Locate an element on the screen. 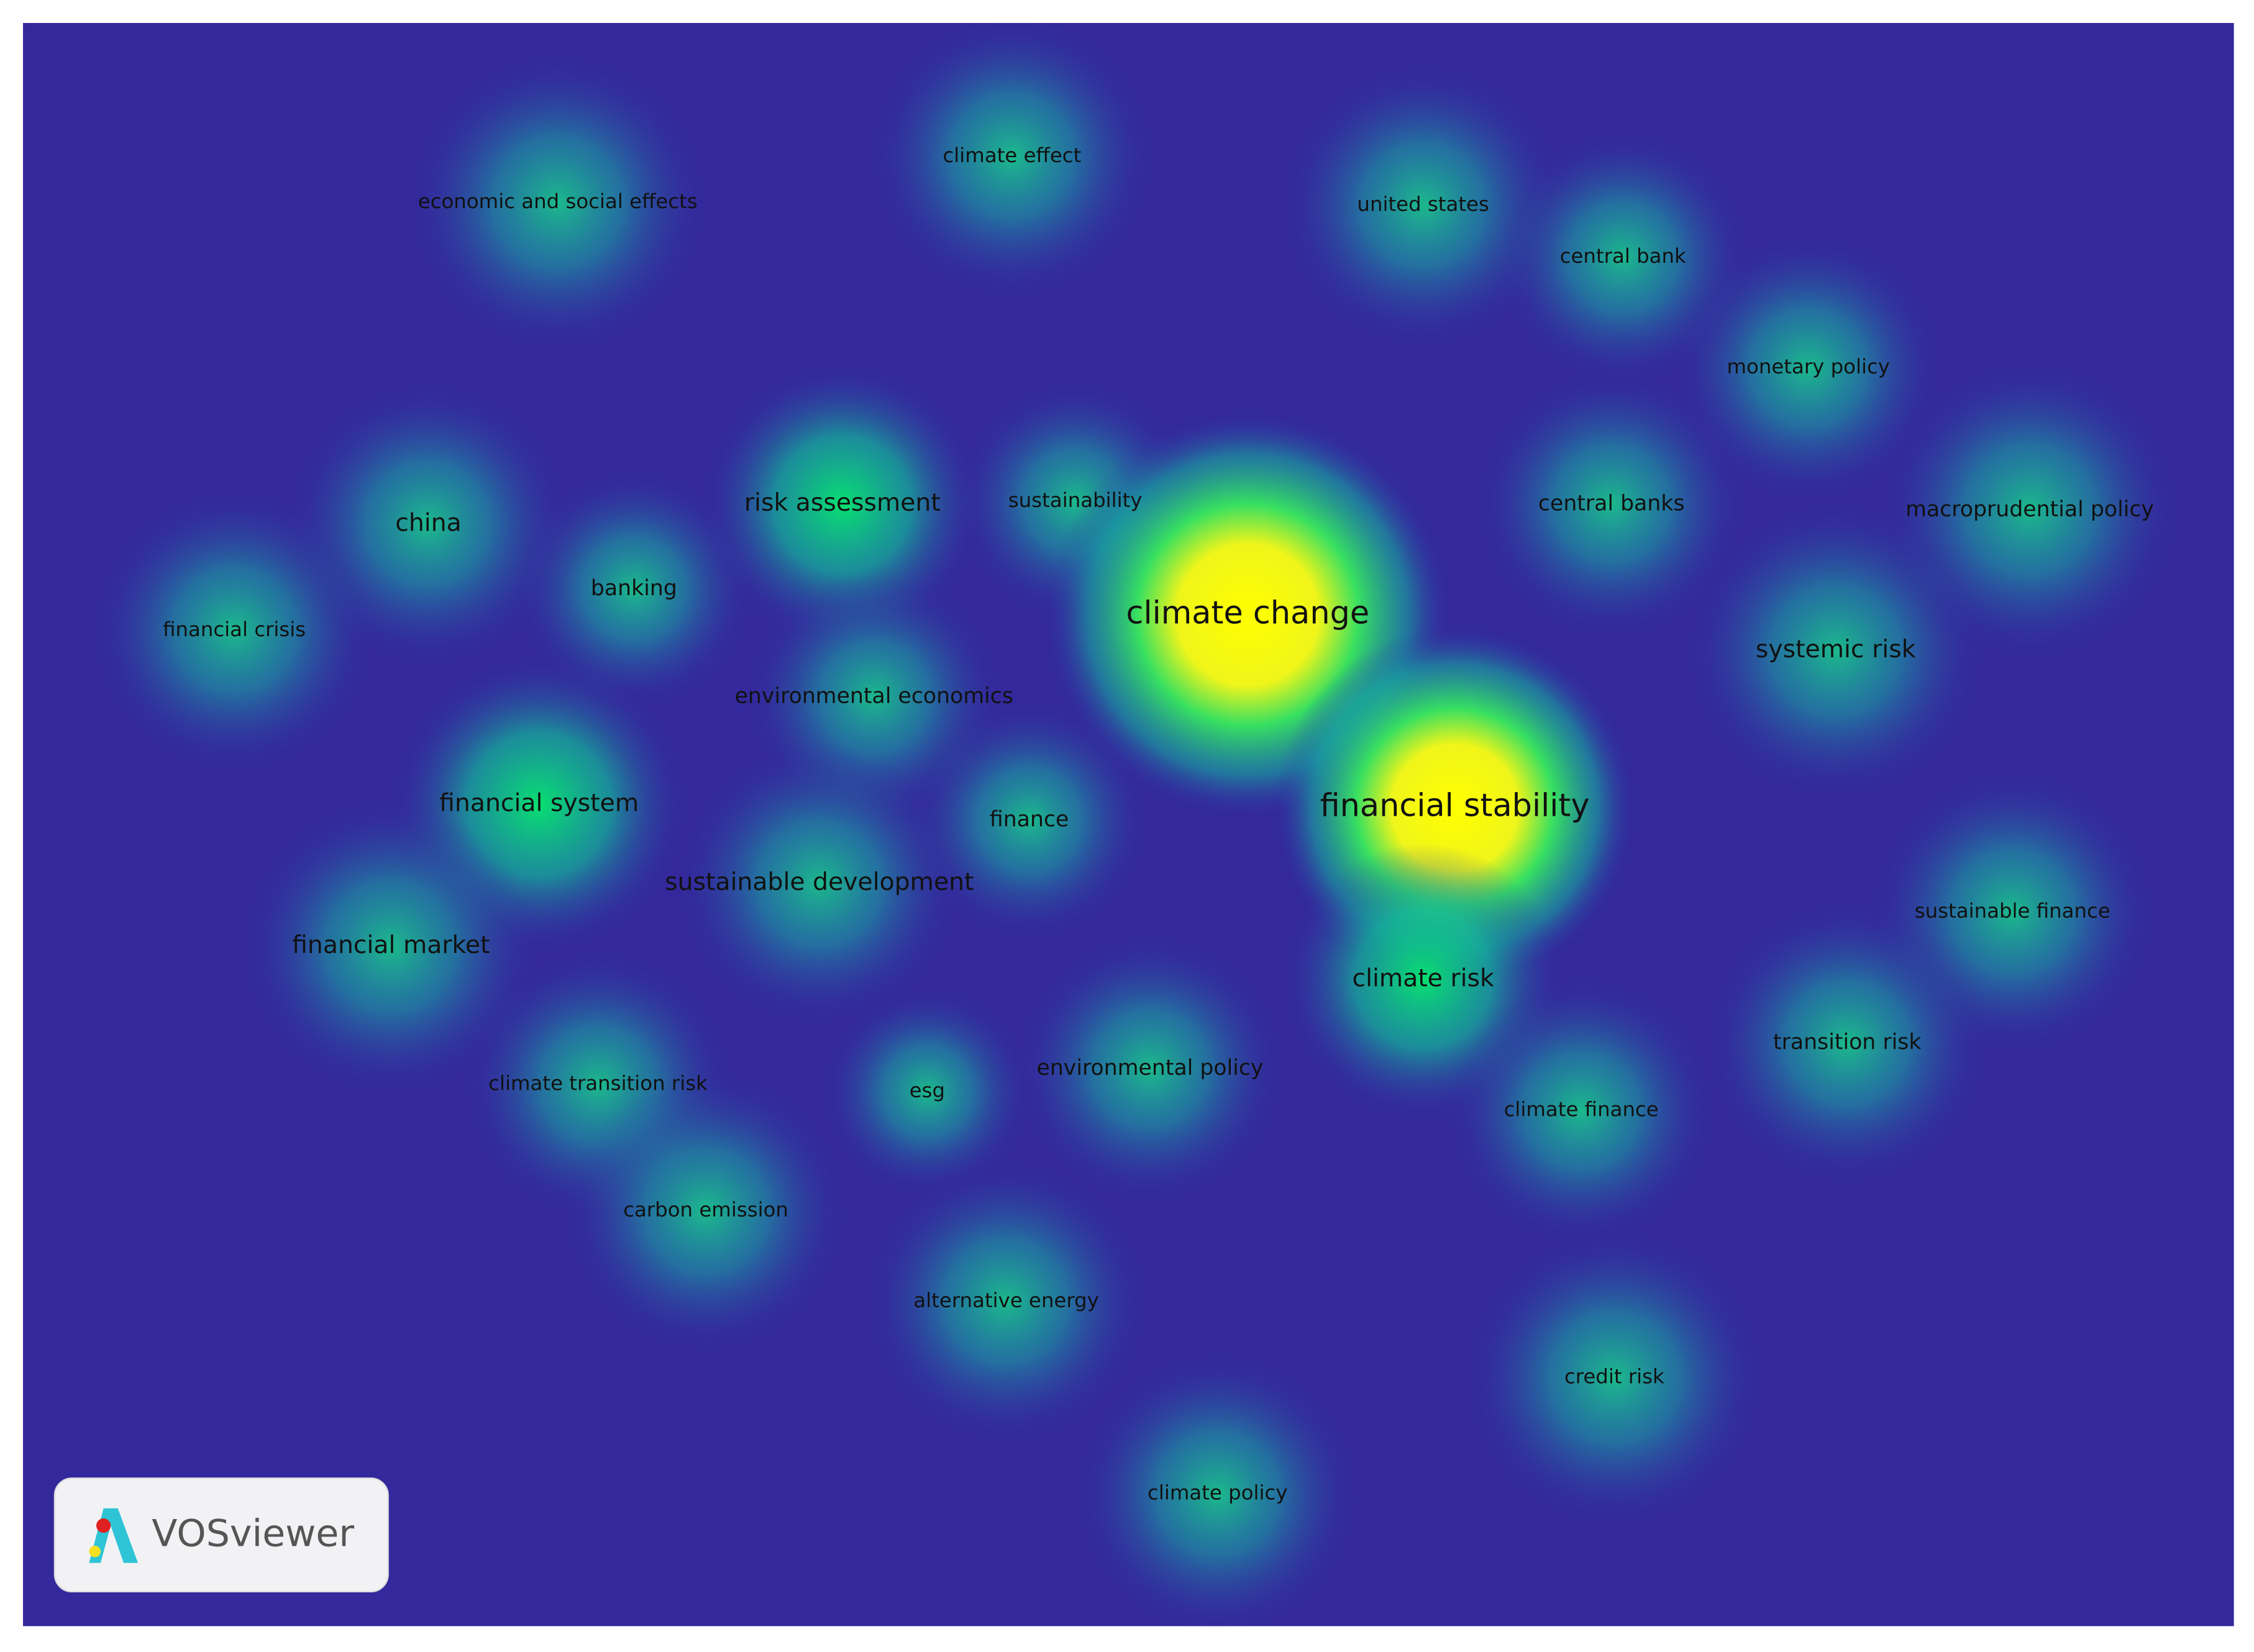 This screenshot has width=2254, height=1652. keyword-label: climate change is located at coordinates (1248, 613).